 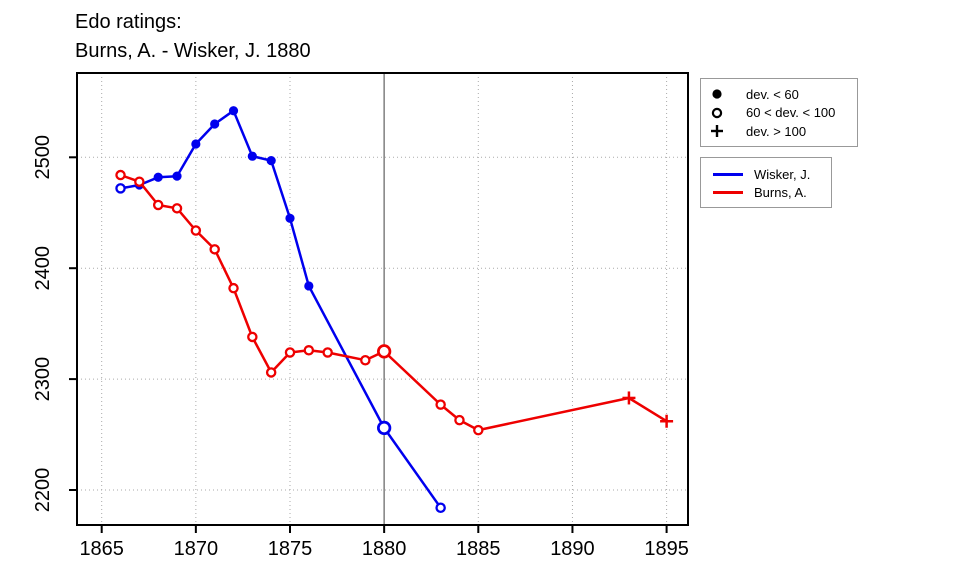 What do you see at coordinates (717, 131) in the screenshot?
I see `plus-icon` at bounding box center [717, 131].